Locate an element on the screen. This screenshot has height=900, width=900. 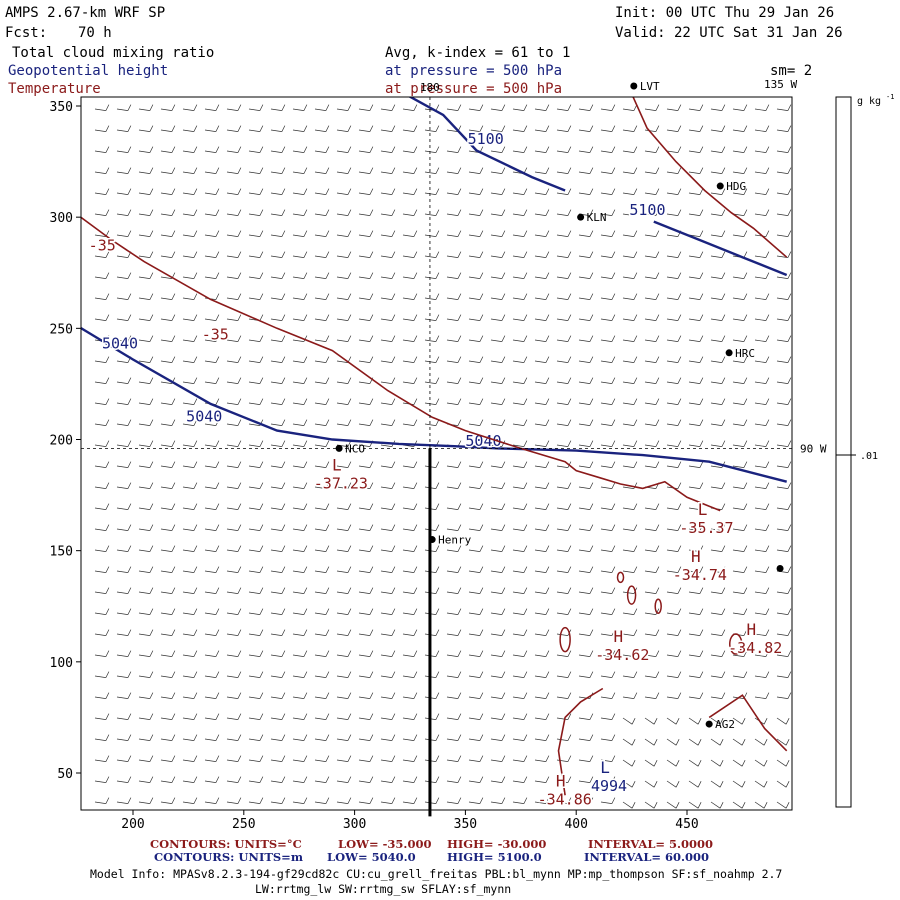
station-label: LVT is located at coordinates (650, 86).